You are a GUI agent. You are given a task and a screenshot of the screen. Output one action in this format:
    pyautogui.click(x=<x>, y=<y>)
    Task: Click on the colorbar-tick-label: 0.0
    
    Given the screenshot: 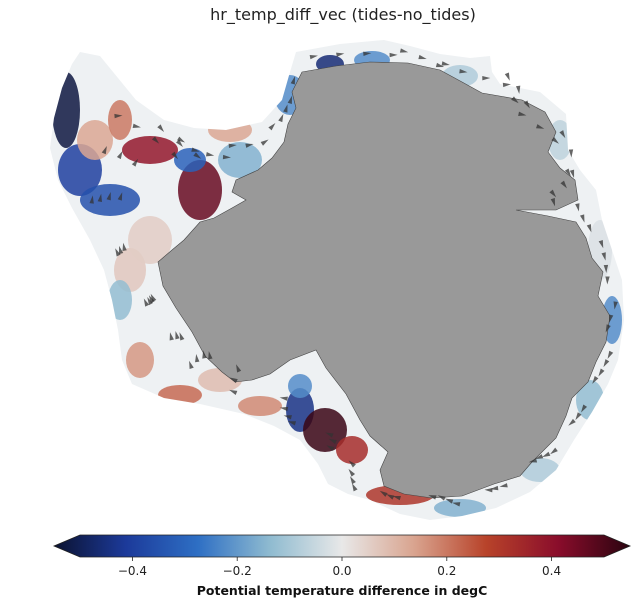 What is the action you would take?
    pyautogui.click(x=341, y=571)
    